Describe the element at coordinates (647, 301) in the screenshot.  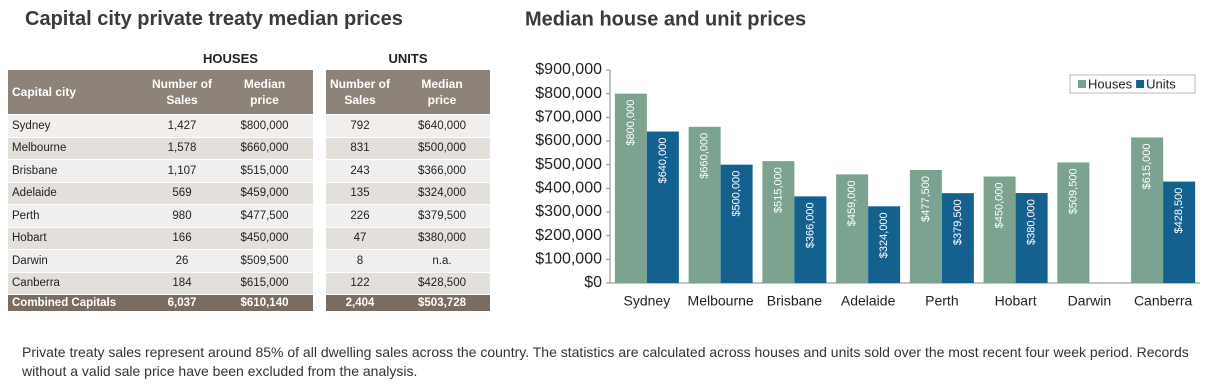
I see `x-tick-label: Sydney` at that location.